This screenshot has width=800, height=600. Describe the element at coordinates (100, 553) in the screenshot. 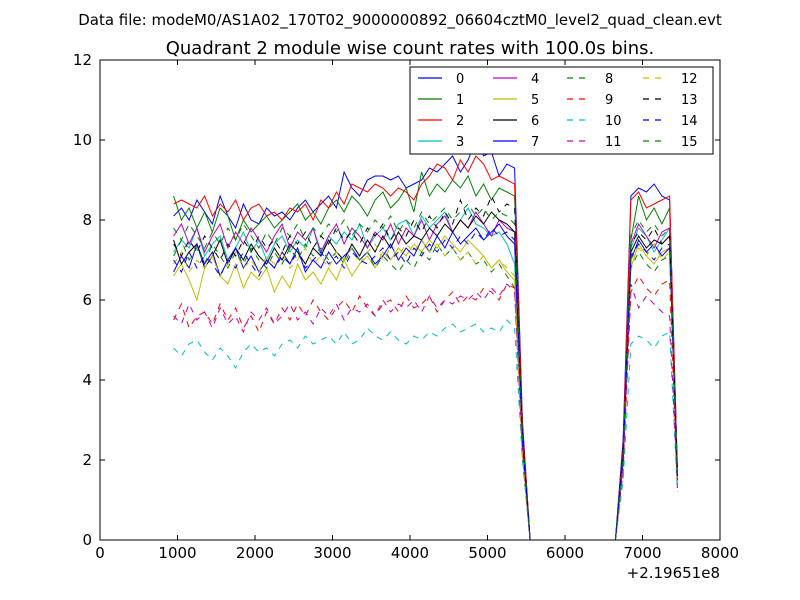

I see `x-tick-label: 0` at that location.